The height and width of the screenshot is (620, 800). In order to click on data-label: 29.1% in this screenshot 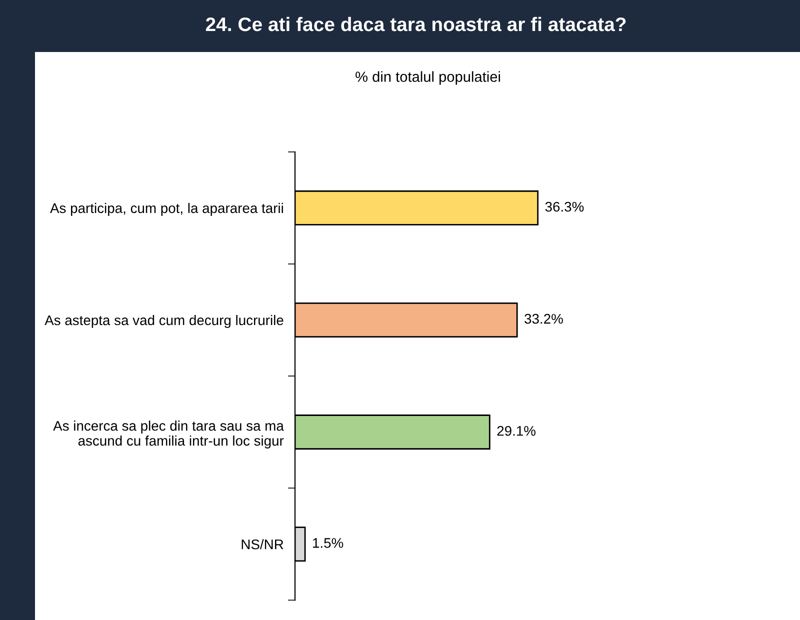, I will do `click(516, 431)`.